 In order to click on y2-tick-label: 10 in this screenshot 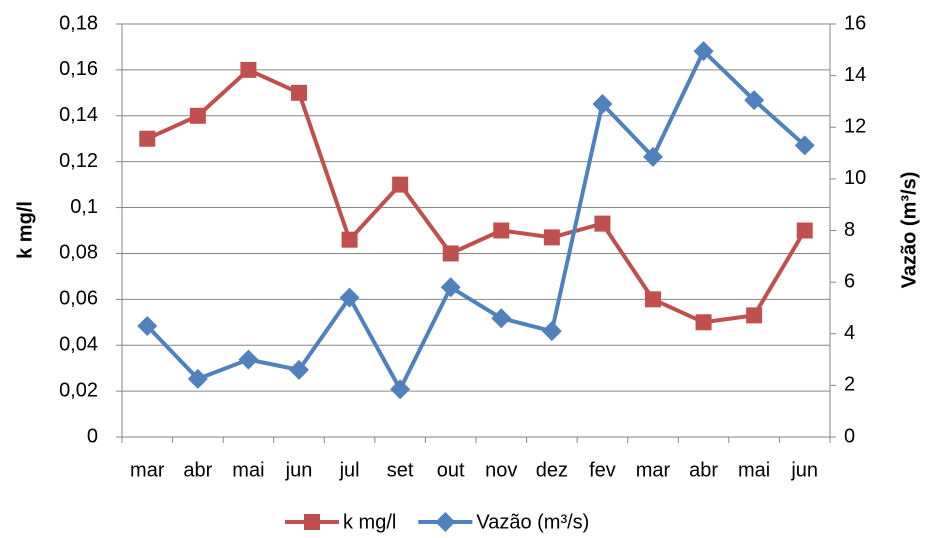, I will do `click(855, 178)`.